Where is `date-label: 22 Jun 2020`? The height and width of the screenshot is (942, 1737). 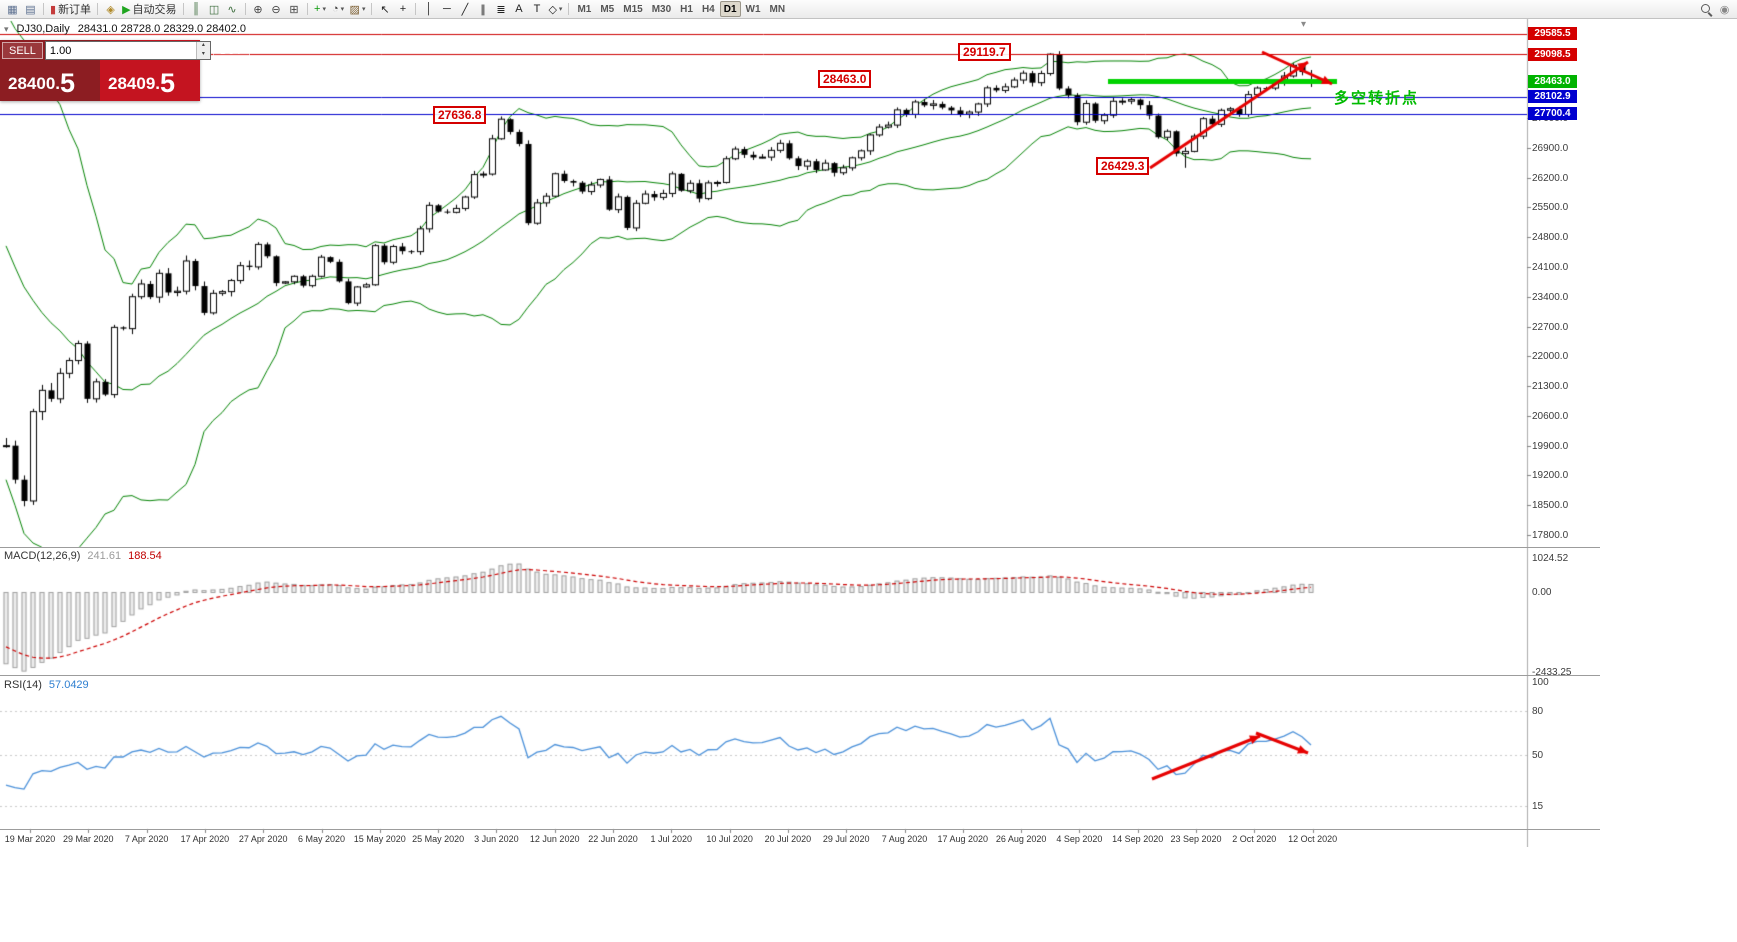
date-label: 22 Jun 2020 is located at coordinates (613, 839).